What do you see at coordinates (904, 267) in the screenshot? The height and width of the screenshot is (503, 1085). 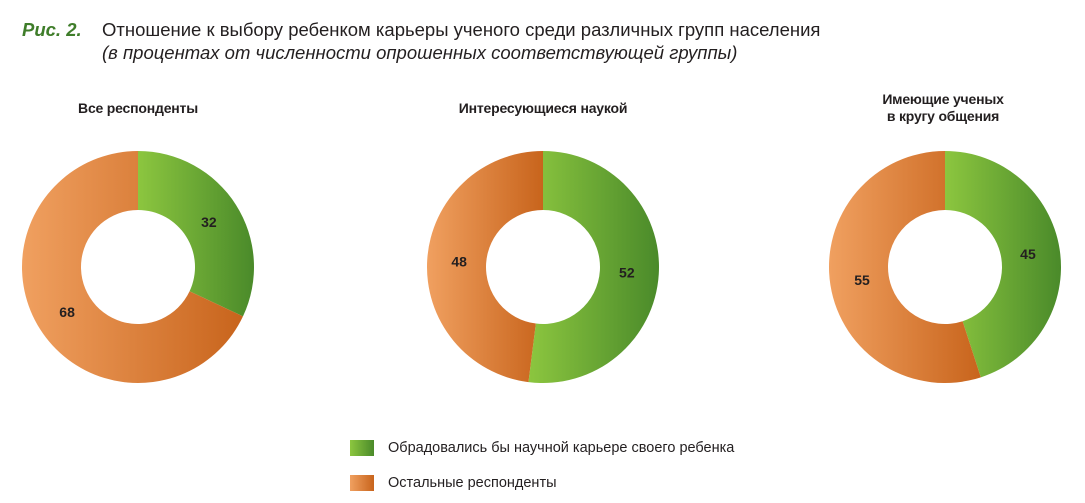 I see `chart-3-slice-orange` at bounding box center [904, 267].